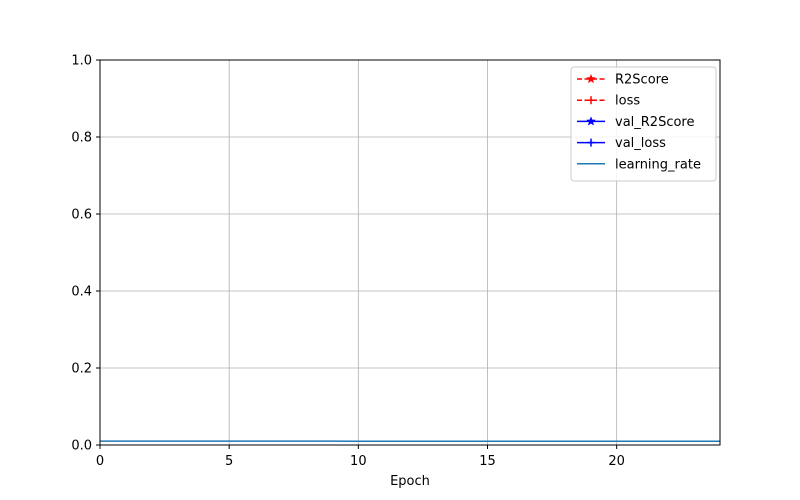 Image resolution: width=800 pixels, height=500 pixels. What do you see at coordinates (81, 292) in the screenshot?
I see `y-tick-label: 0.4` at bounding box center [81, 292].